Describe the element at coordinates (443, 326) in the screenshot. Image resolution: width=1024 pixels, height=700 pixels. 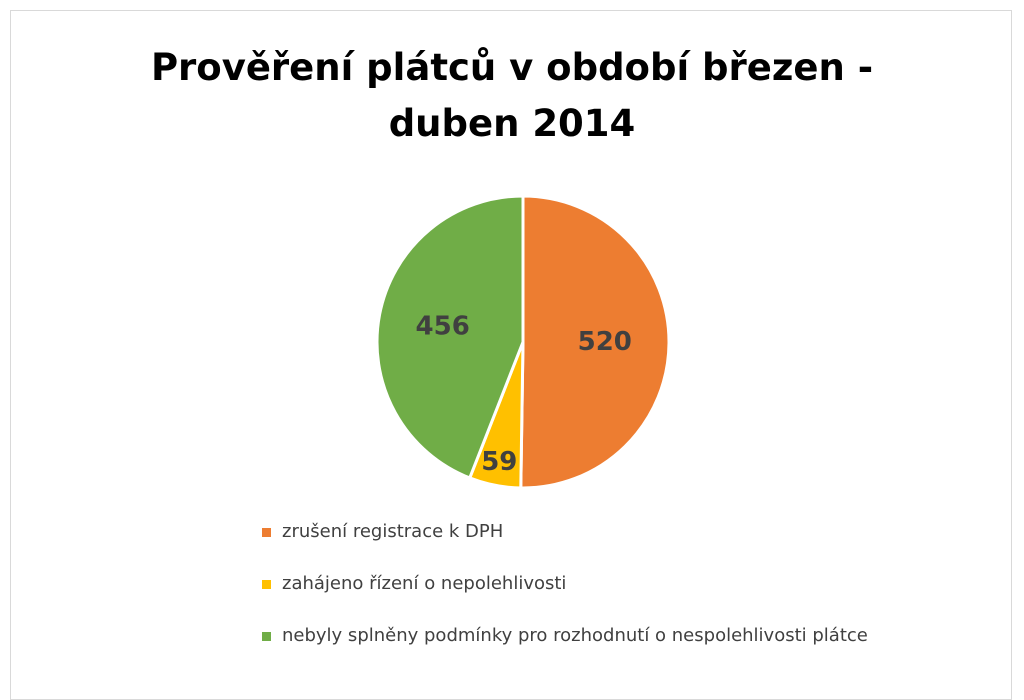
I see `data-label: 456` at that location.